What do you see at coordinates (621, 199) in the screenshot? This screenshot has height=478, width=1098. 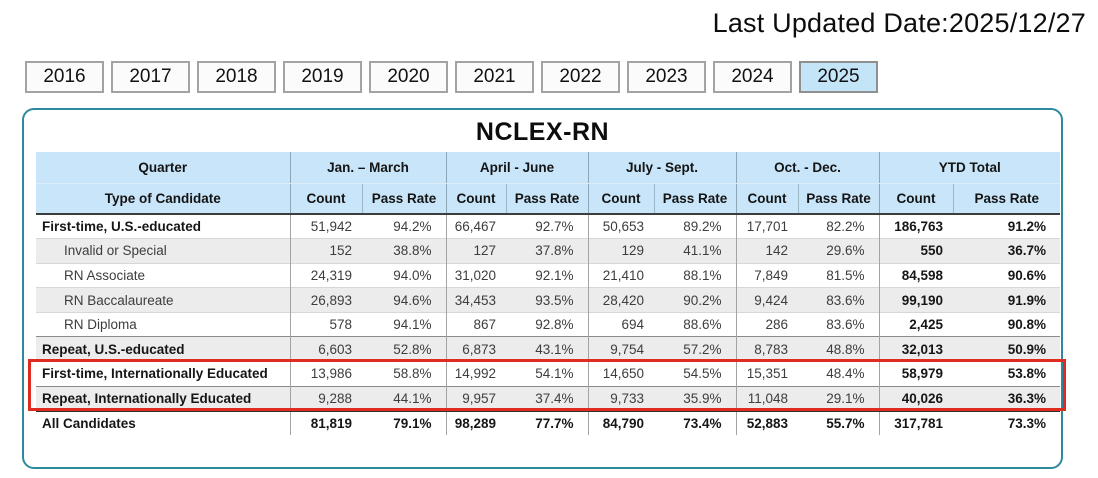 I see `header-count-q3: Count` at bounding box center [621, 199].